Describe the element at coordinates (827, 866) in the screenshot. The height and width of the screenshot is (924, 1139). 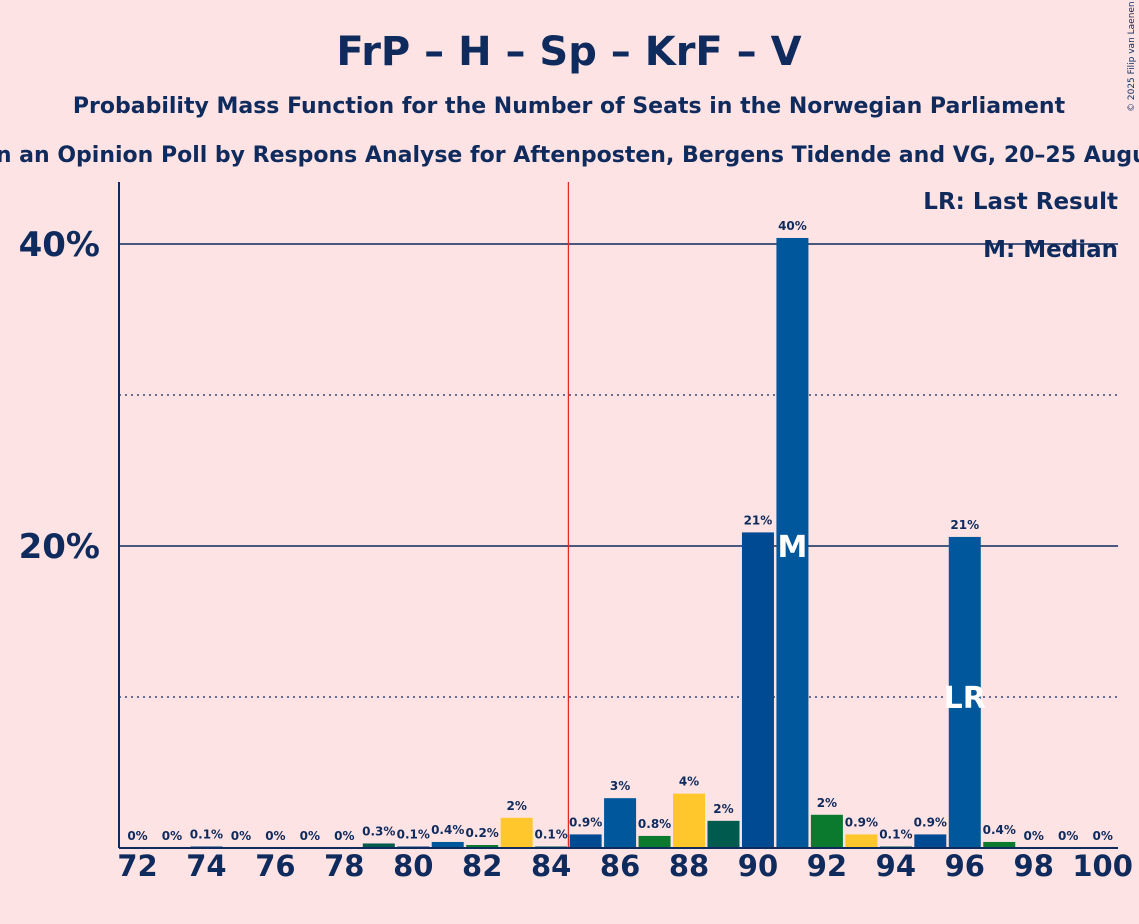
I see `x-tick-label-92: 92` at that location.